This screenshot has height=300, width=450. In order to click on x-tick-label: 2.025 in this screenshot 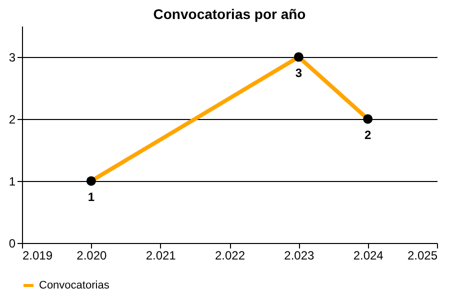, I will do `click(422, 255)`.